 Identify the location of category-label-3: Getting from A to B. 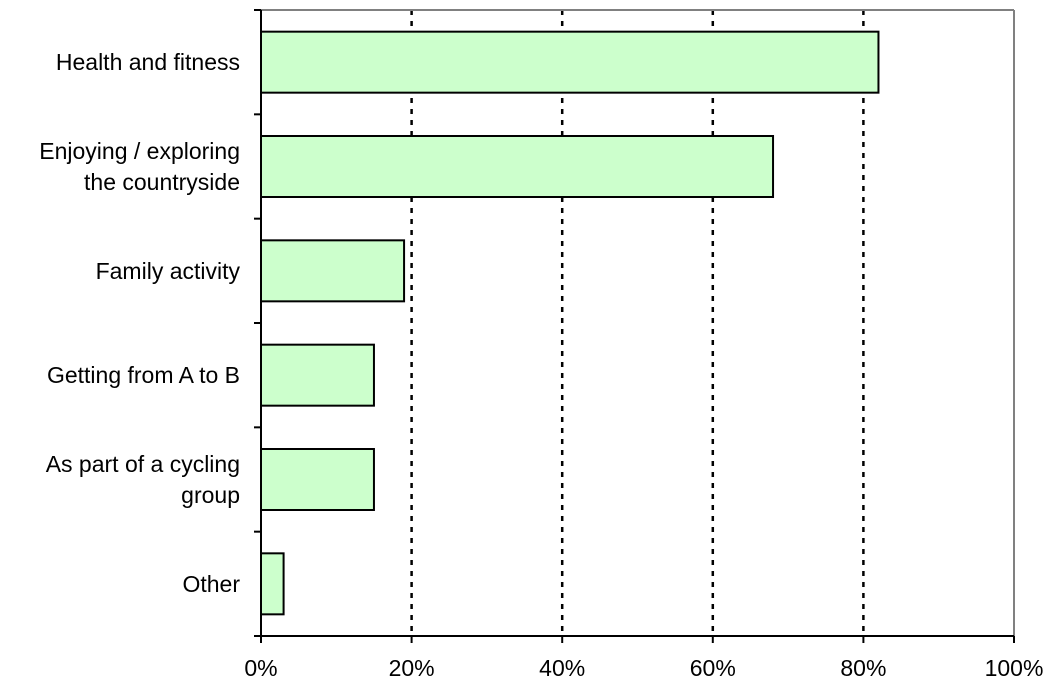
(143, 375).